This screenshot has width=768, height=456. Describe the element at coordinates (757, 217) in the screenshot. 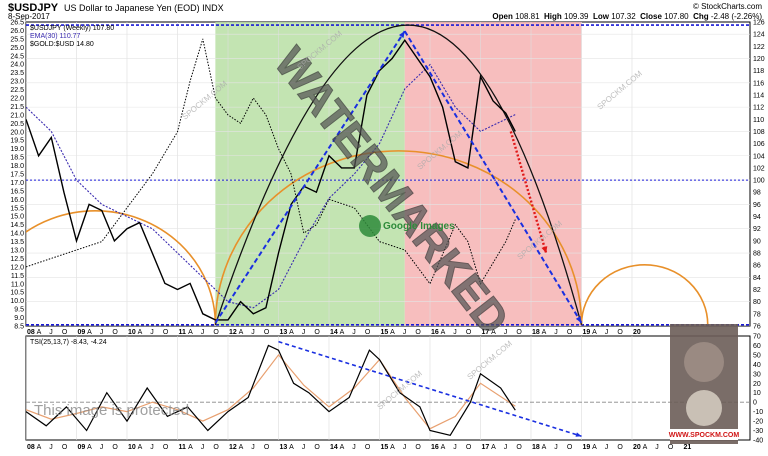

I see `price-right-tick: 94` at that location.